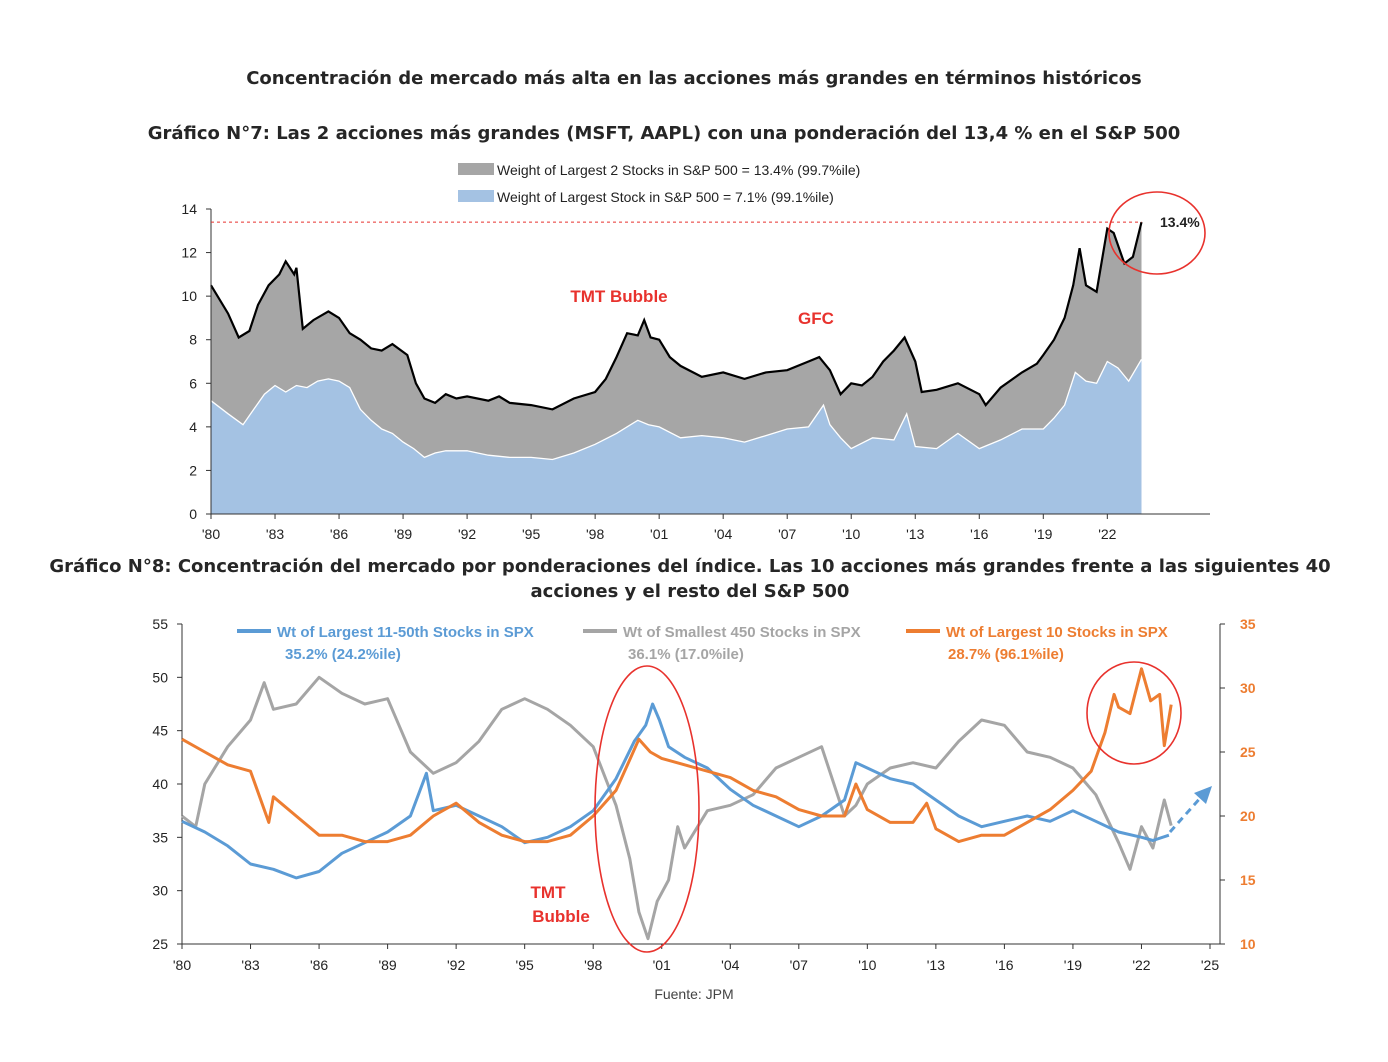 This screenshot has height=1062, width=1388. What do you see at coordinates (1210, 965) in the screenshot?
I see `x-tick-label: '25` at bounding box center [1210, 965].